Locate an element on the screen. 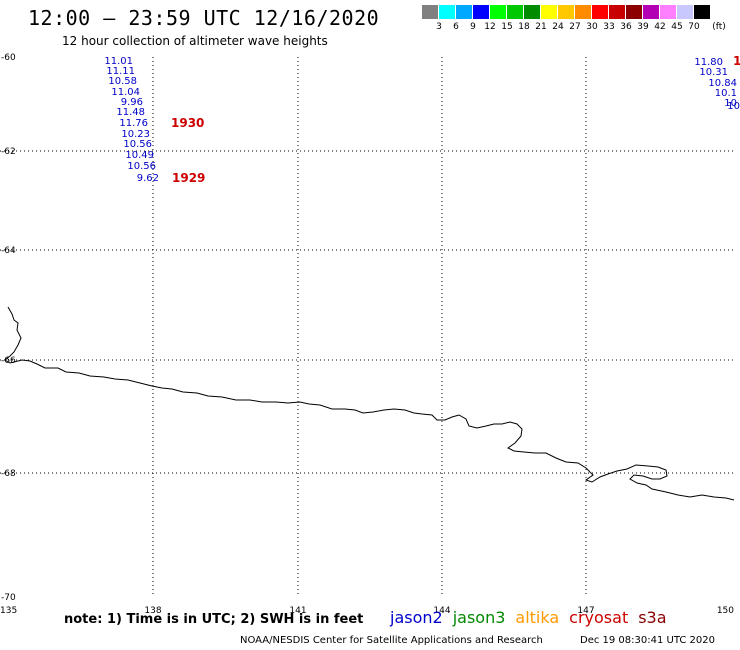  legend-unit: (ft) is located at coordinates (719, 27).